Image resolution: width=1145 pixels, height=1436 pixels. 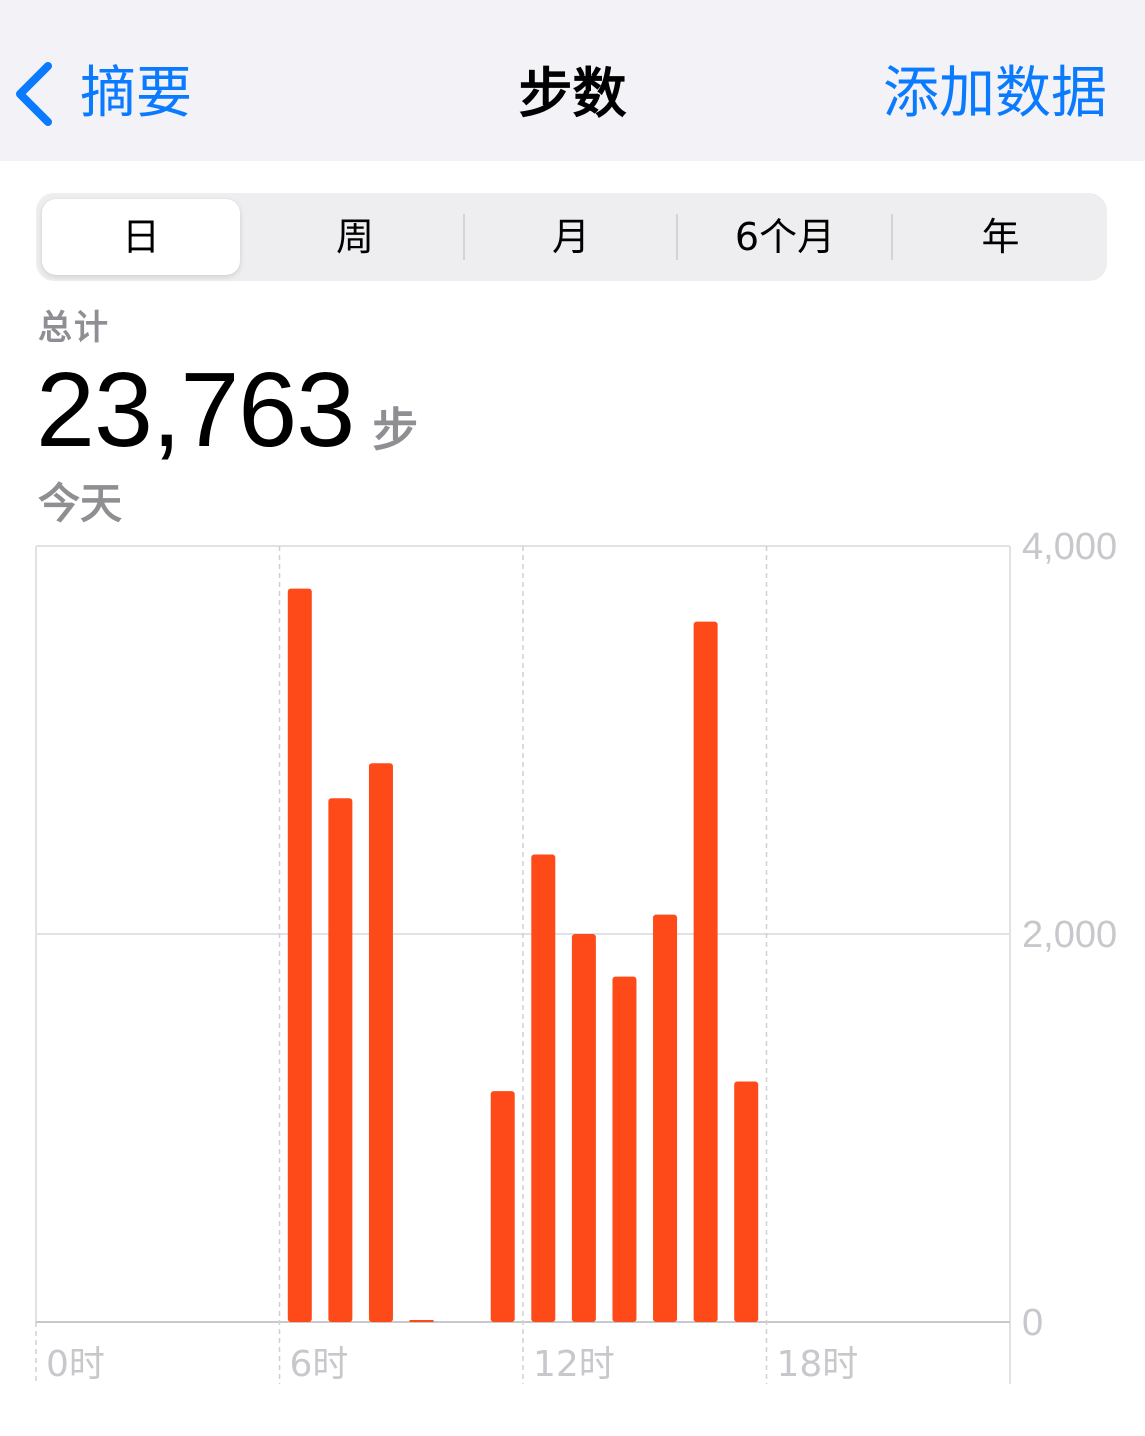 I want to click on segment-month: 月, so click(x=570, y=237).